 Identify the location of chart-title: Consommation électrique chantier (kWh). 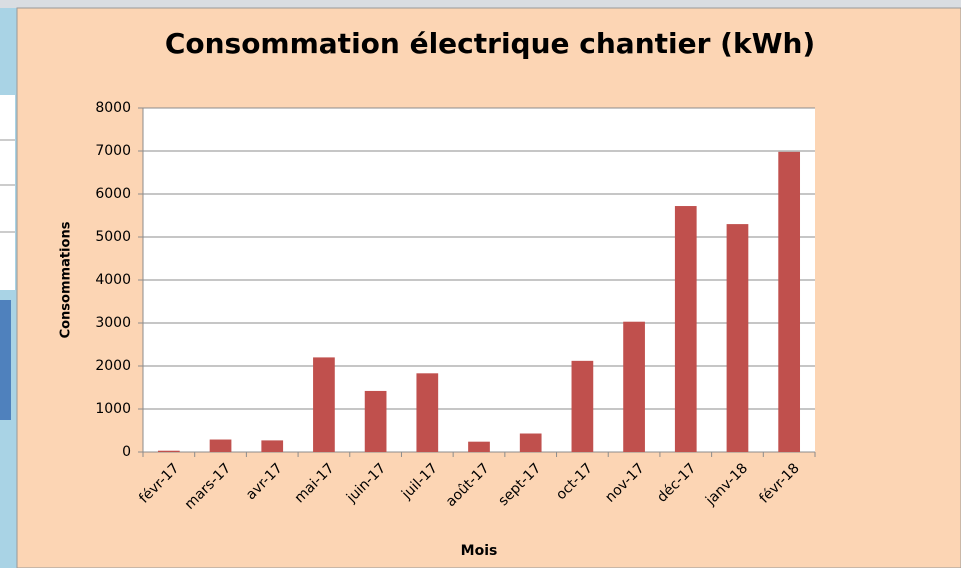
(490, 43).